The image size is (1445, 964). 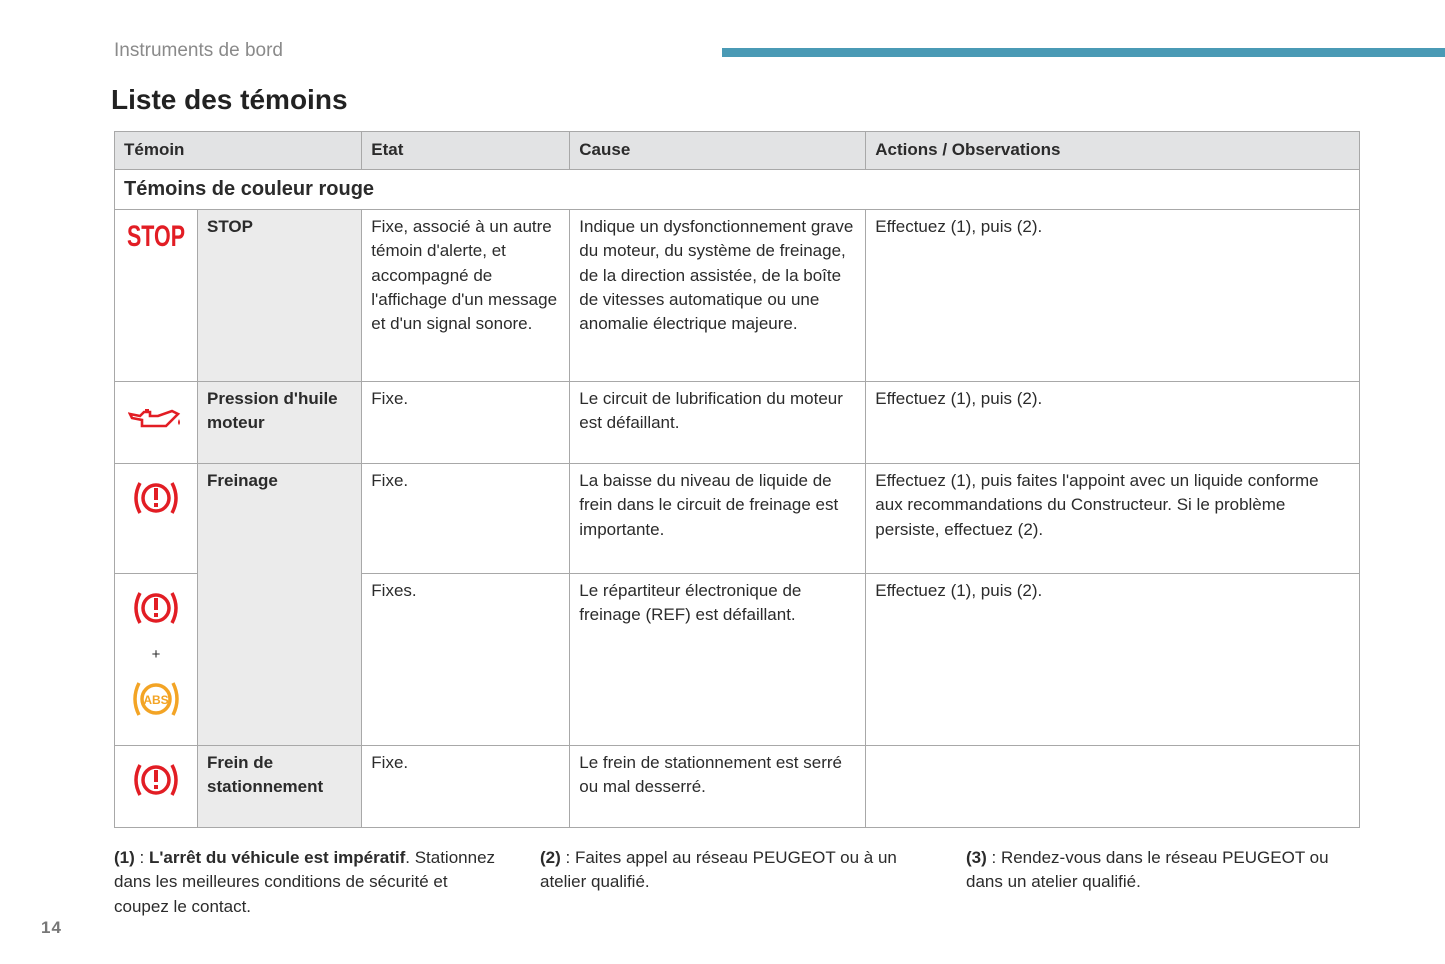 I want to click on group-header: Témoins de couleur rouge, so click(x=737, y=189).